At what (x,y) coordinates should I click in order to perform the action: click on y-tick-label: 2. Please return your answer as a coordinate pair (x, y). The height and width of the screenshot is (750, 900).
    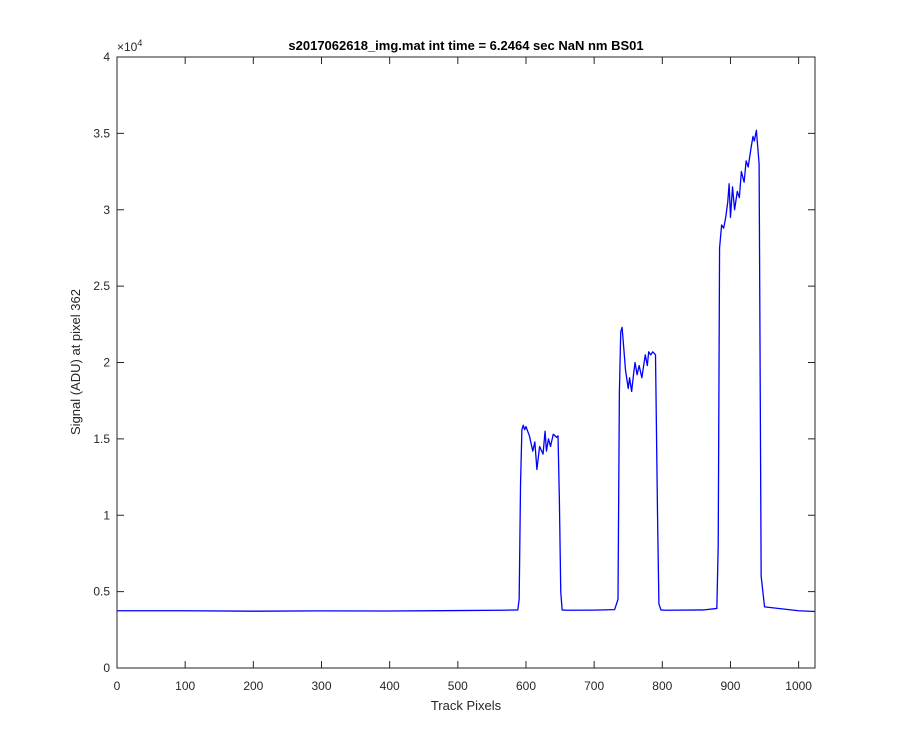
    Looking at the image, I should click on (106, 363).